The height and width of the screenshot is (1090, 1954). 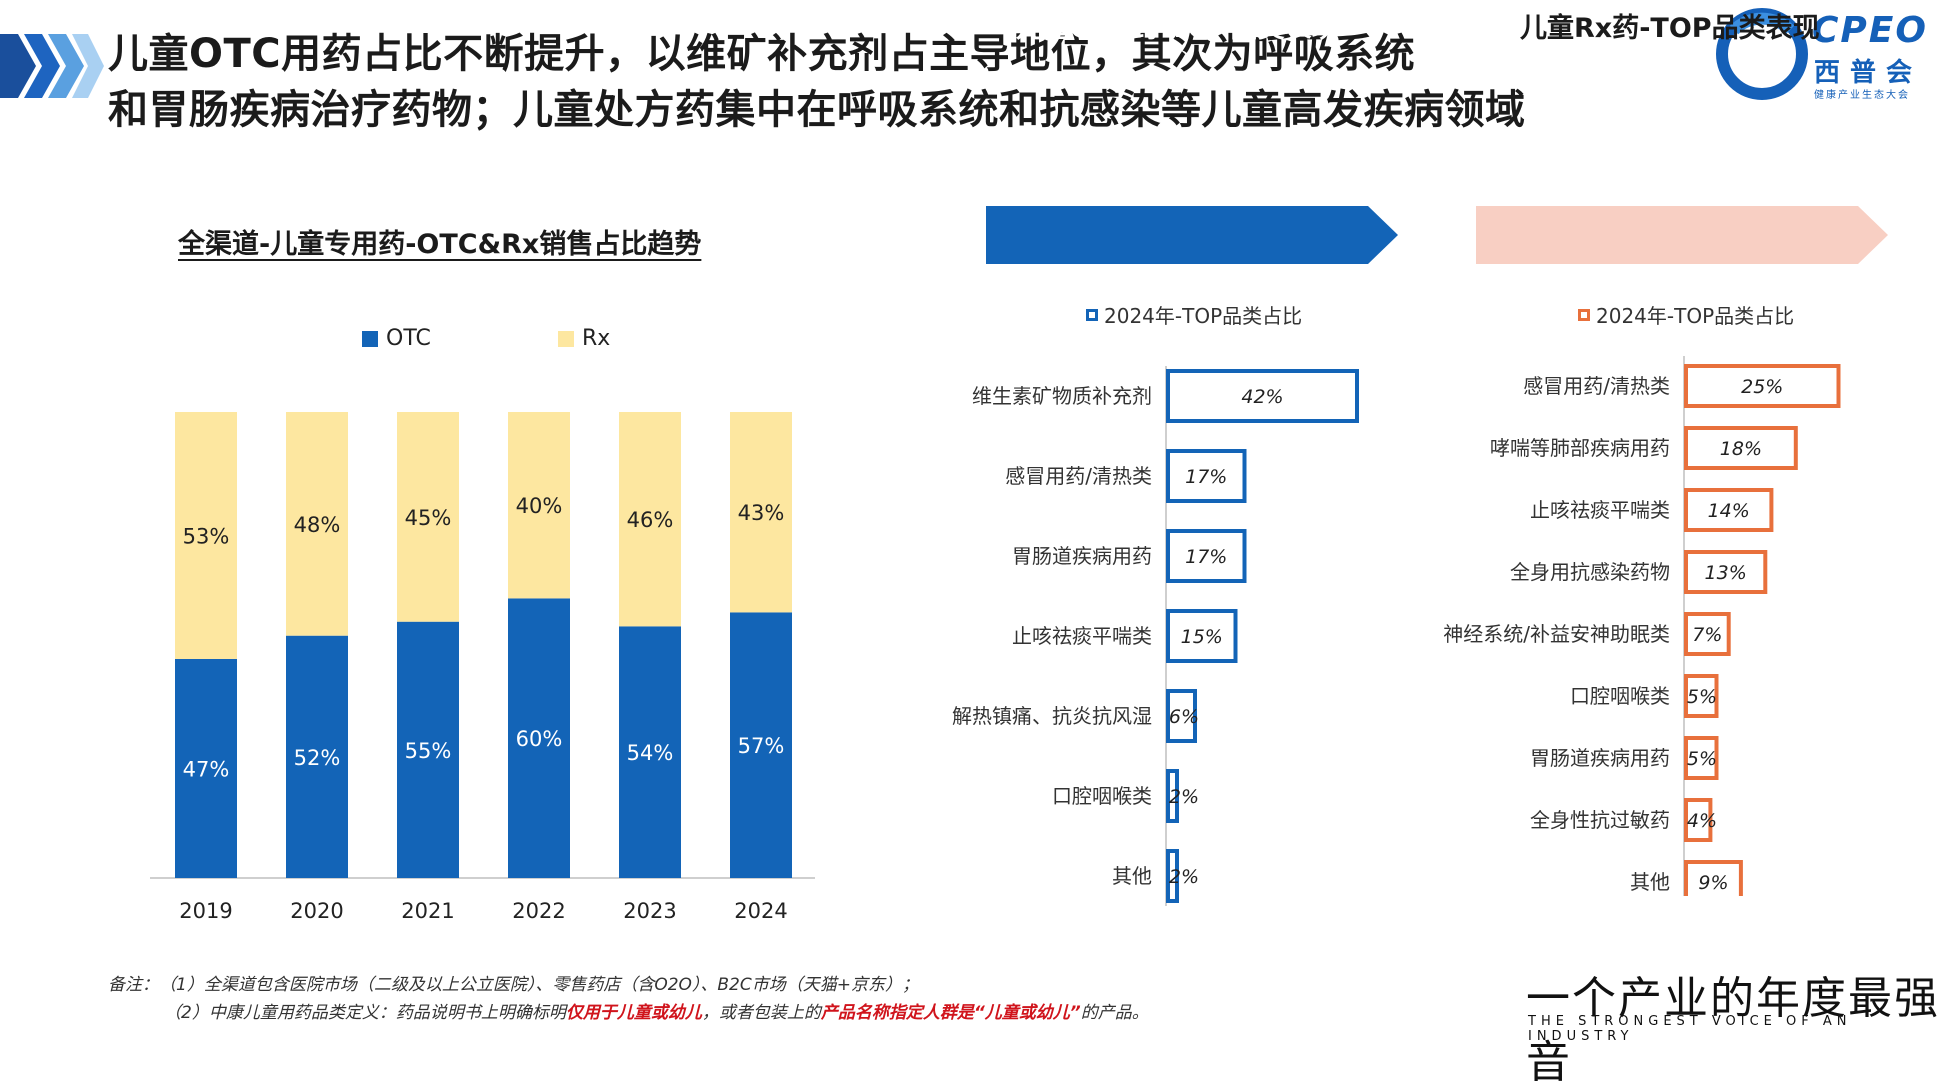 I want to click on otc-category-6: 其他, so click(x=1132, y=876).